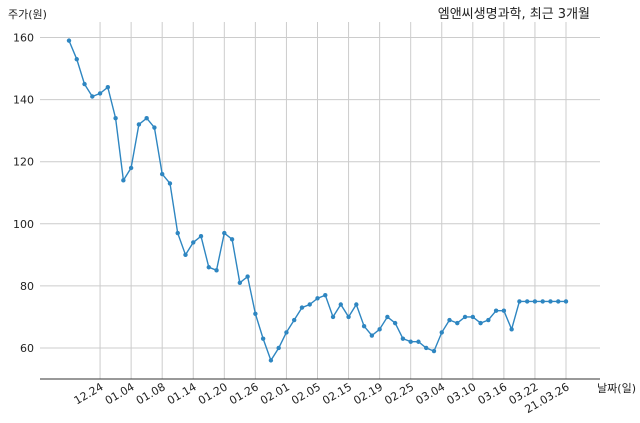 The image size is (640, 423). Describe the element at coordinates (493, 393) in the screenshot. I see `x-tick-label: 03.16` at that location.